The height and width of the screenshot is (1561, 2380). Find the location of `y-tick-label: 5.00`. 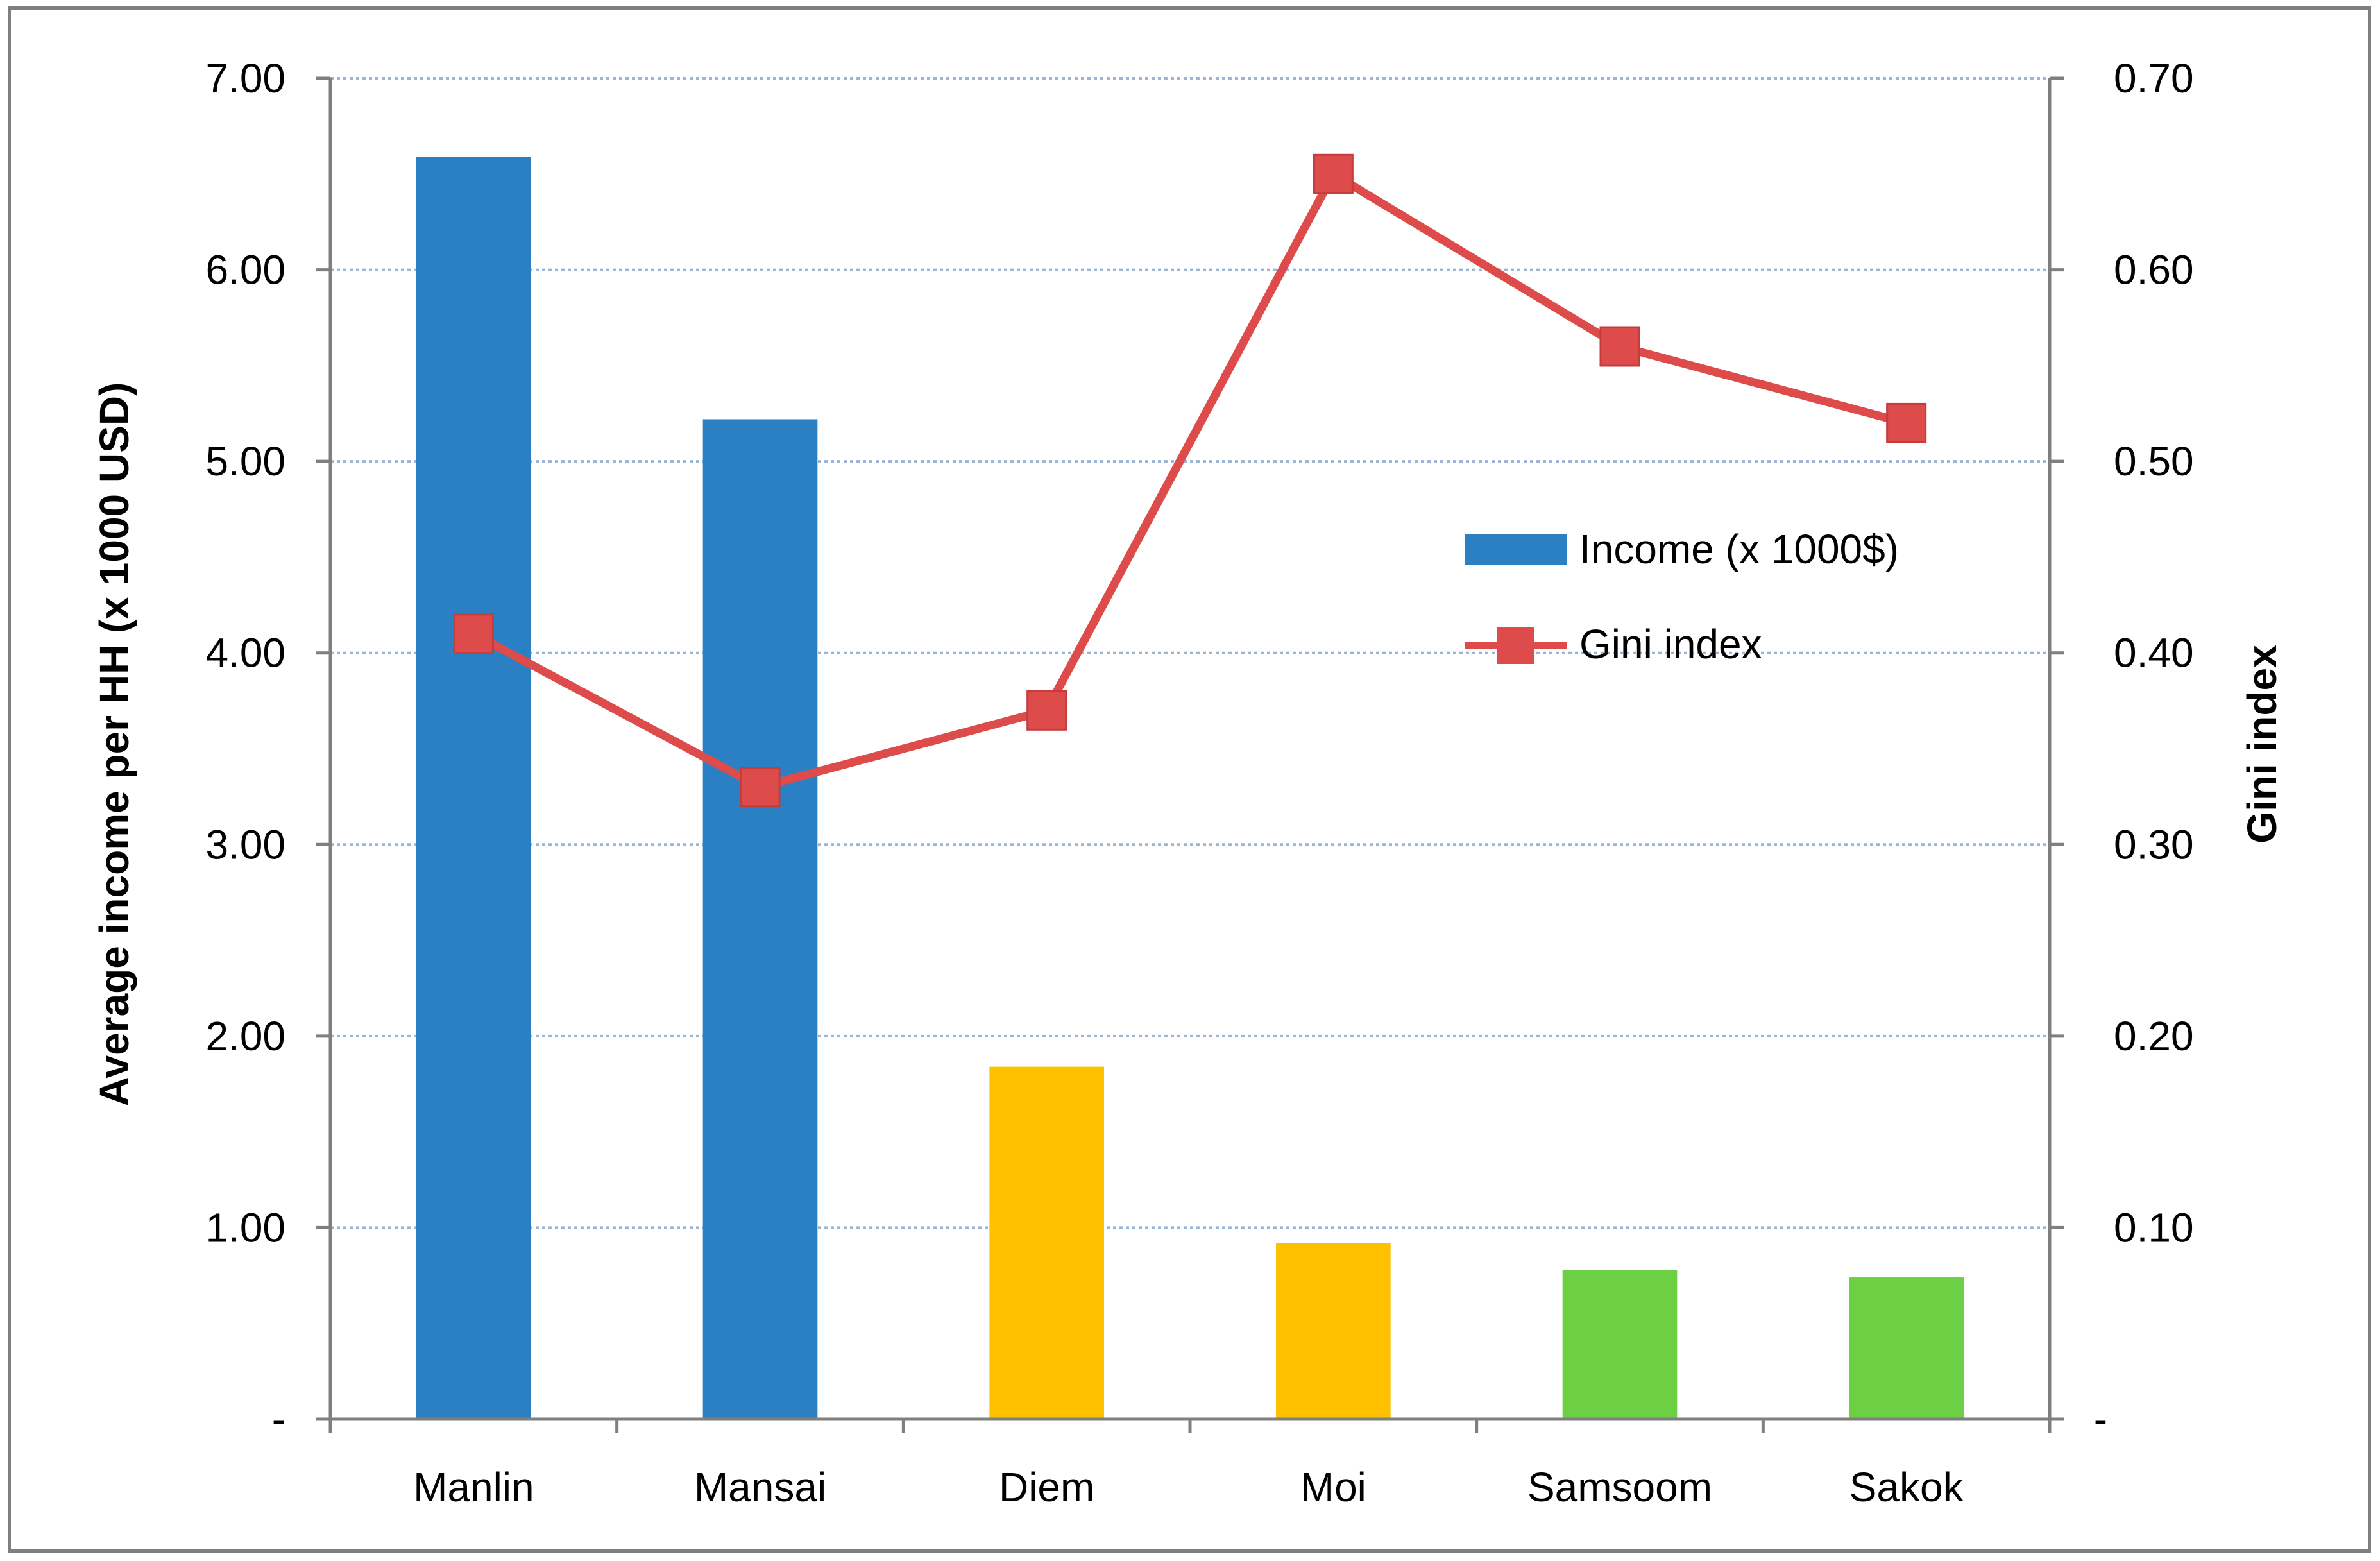

y-tick-label: 5.00 is located at coordinates (245, 461).